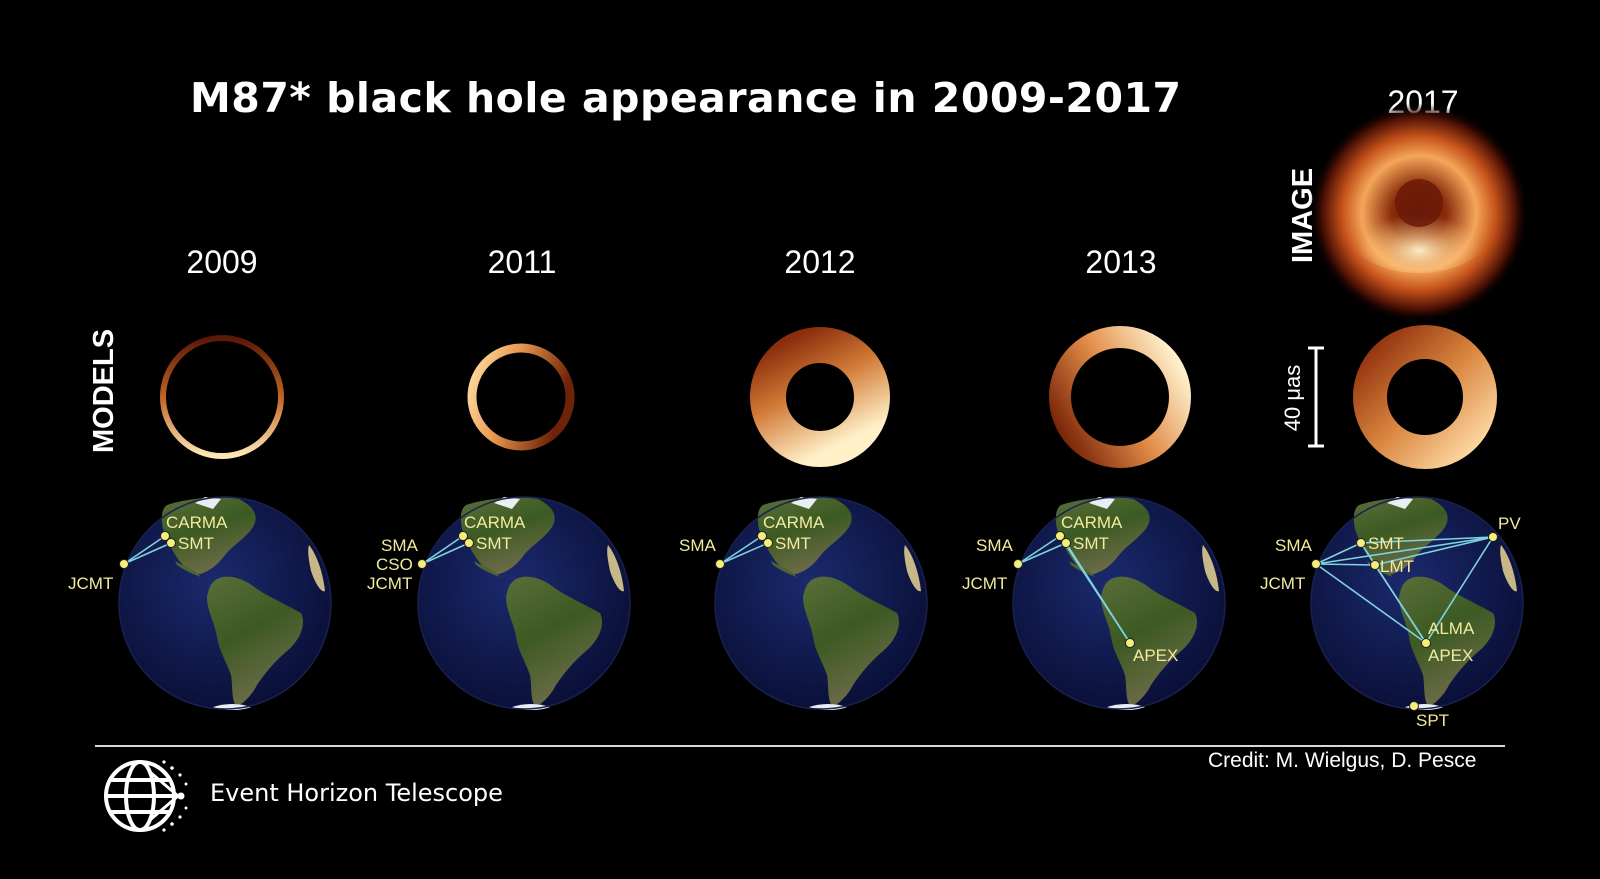  Describe the element at coordinates (146, 796) in the screenshot. I see `eht-logo` at that location.